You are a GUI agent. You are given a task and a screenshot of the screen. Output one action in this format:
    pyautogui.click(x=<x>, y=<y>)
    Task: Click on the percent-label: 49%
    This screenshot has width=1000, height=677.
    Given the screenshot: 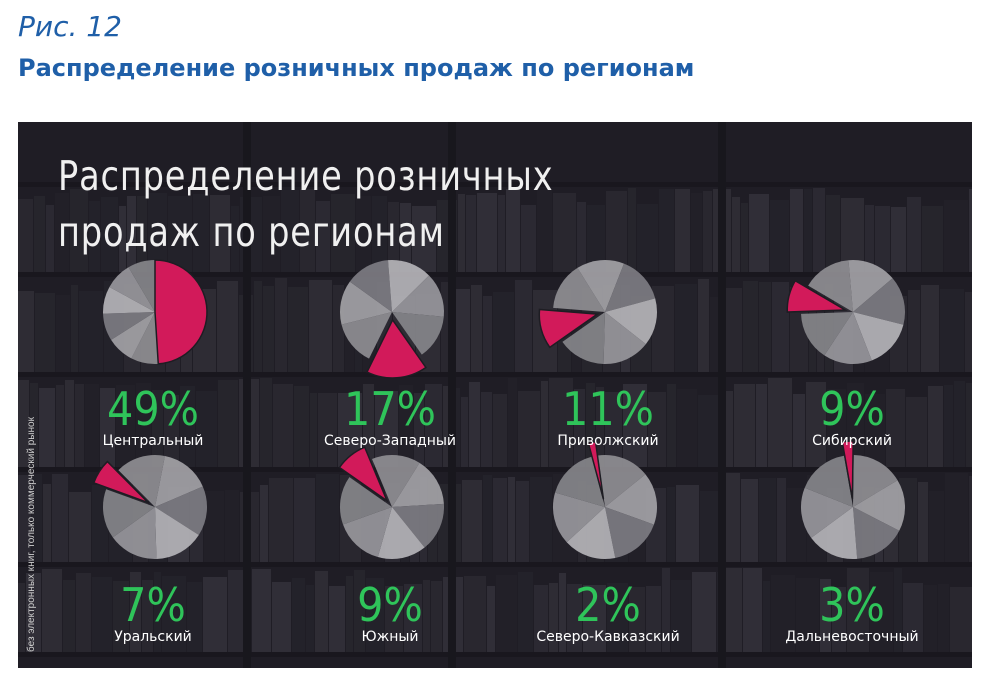 What is the action you would take?
    pyautogui.click(x=153, y=409)
    